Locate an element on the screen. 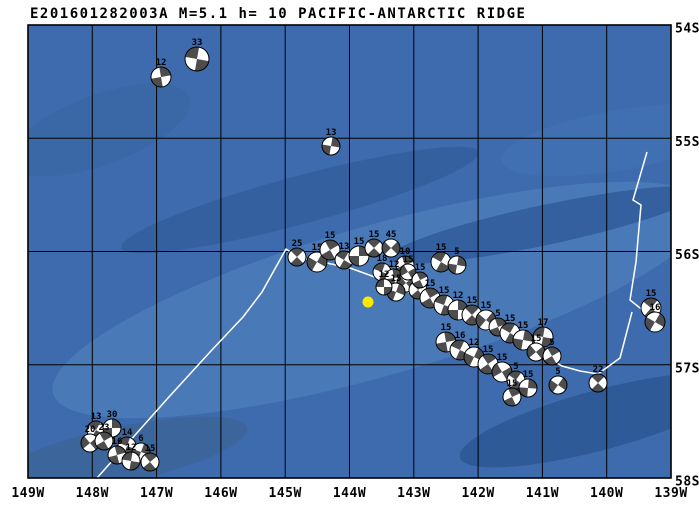 The image size is (699, 505). focal-mechanism: 33 is located at coordinates (197, 55).